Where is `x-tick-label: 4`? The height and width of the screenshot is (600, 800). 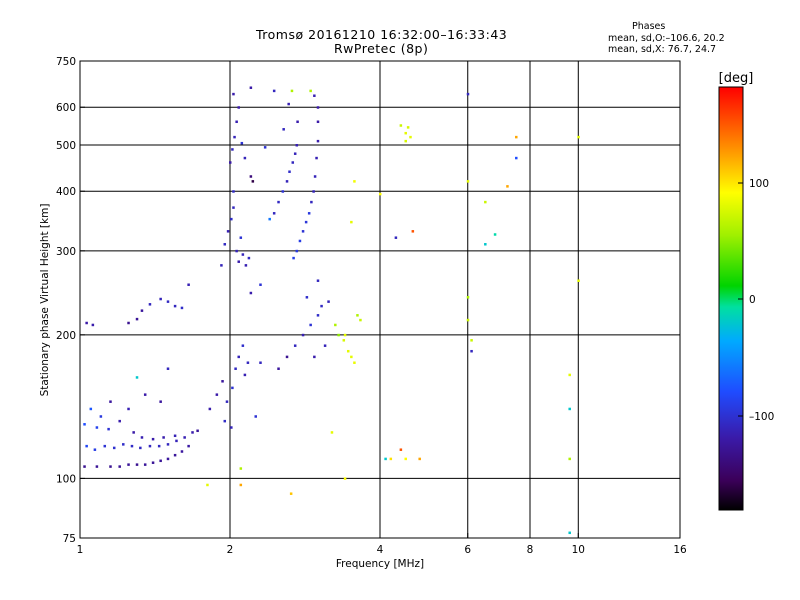
x-tick-label: 4 is located at coordinates (380, 550).